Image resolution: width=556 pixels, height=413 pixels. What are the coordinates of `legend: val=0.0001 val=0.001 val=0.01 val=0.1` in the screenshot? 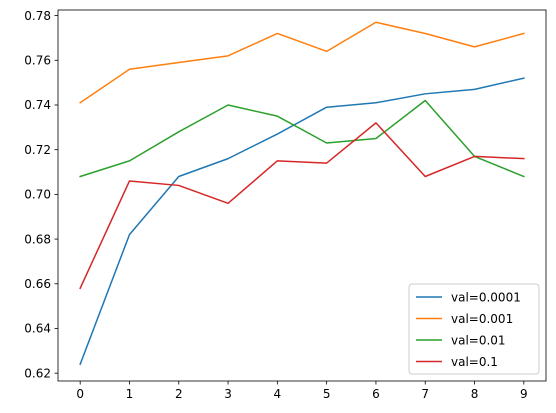 It's located at (474, 329).